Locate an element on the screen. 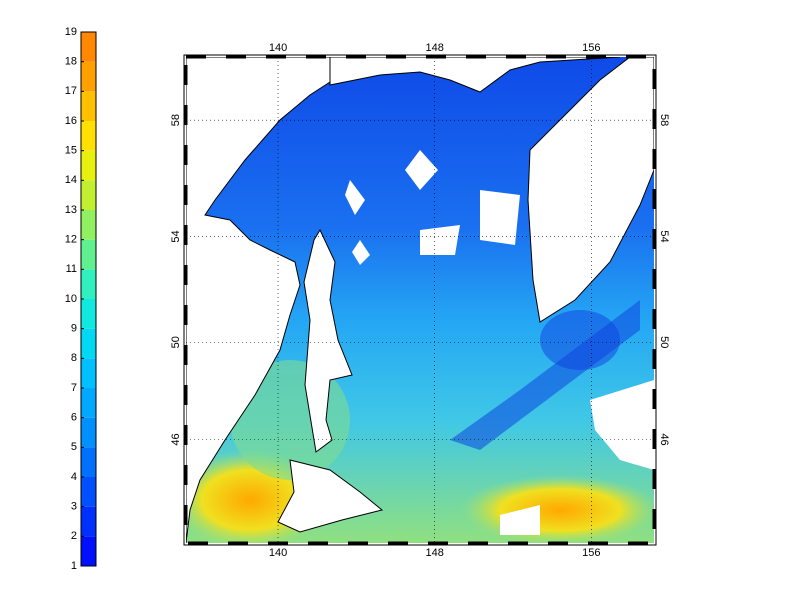 This screenshot has width=800, height=600. colorbar-tick-label: 2 is located at coordinates (74, 536).